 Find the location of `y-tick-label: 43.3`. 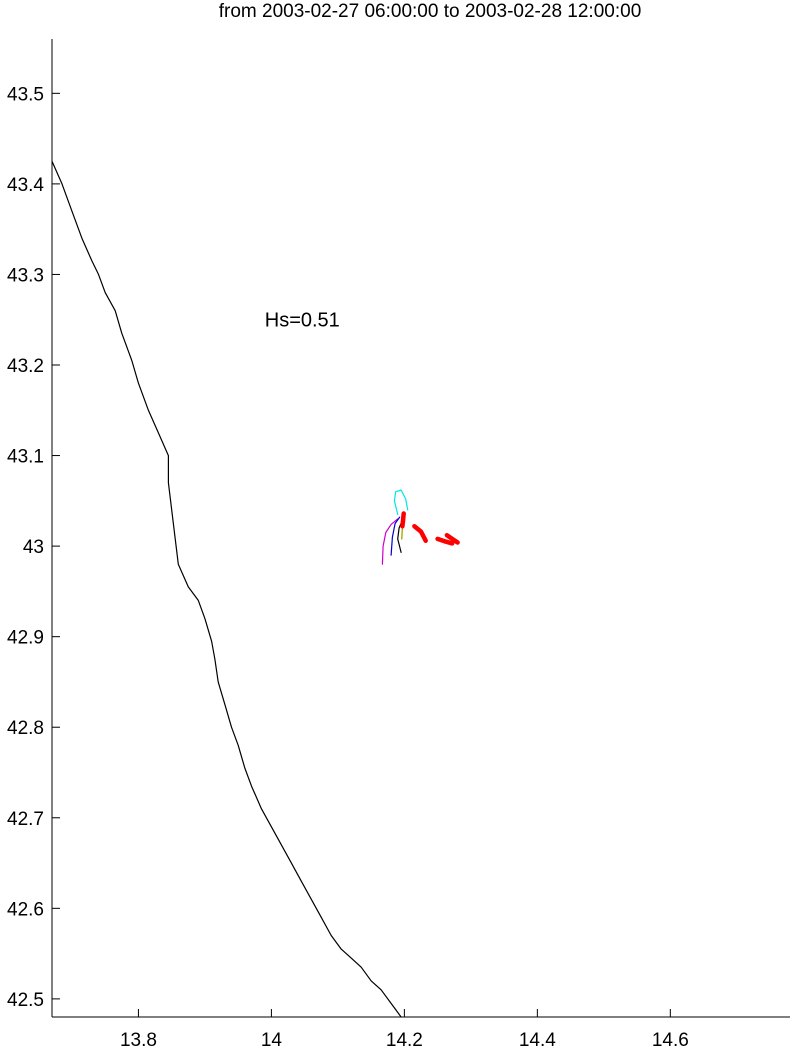

y-tick-label: 43.3 is located at coordinates (25, 275).